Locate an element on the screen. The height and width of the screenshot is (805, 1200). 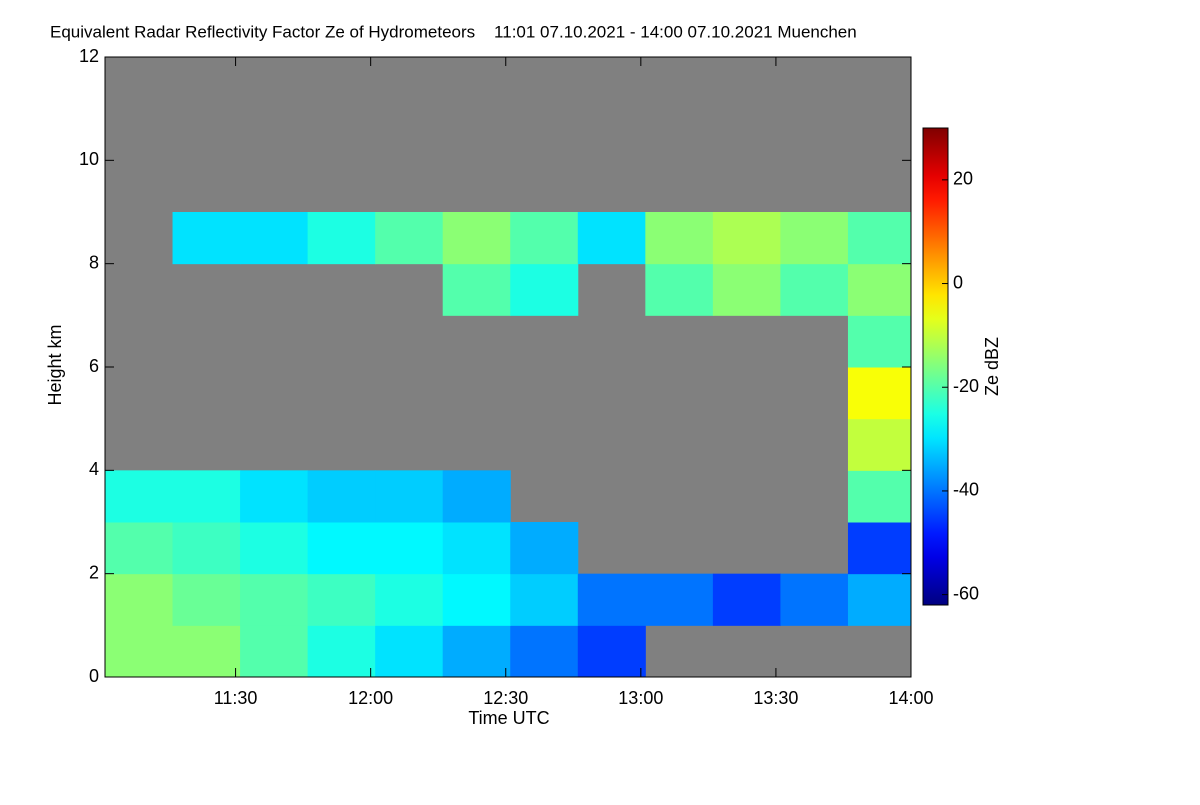
x-tick-label: 13:30 is located at coordinates (775, 698).